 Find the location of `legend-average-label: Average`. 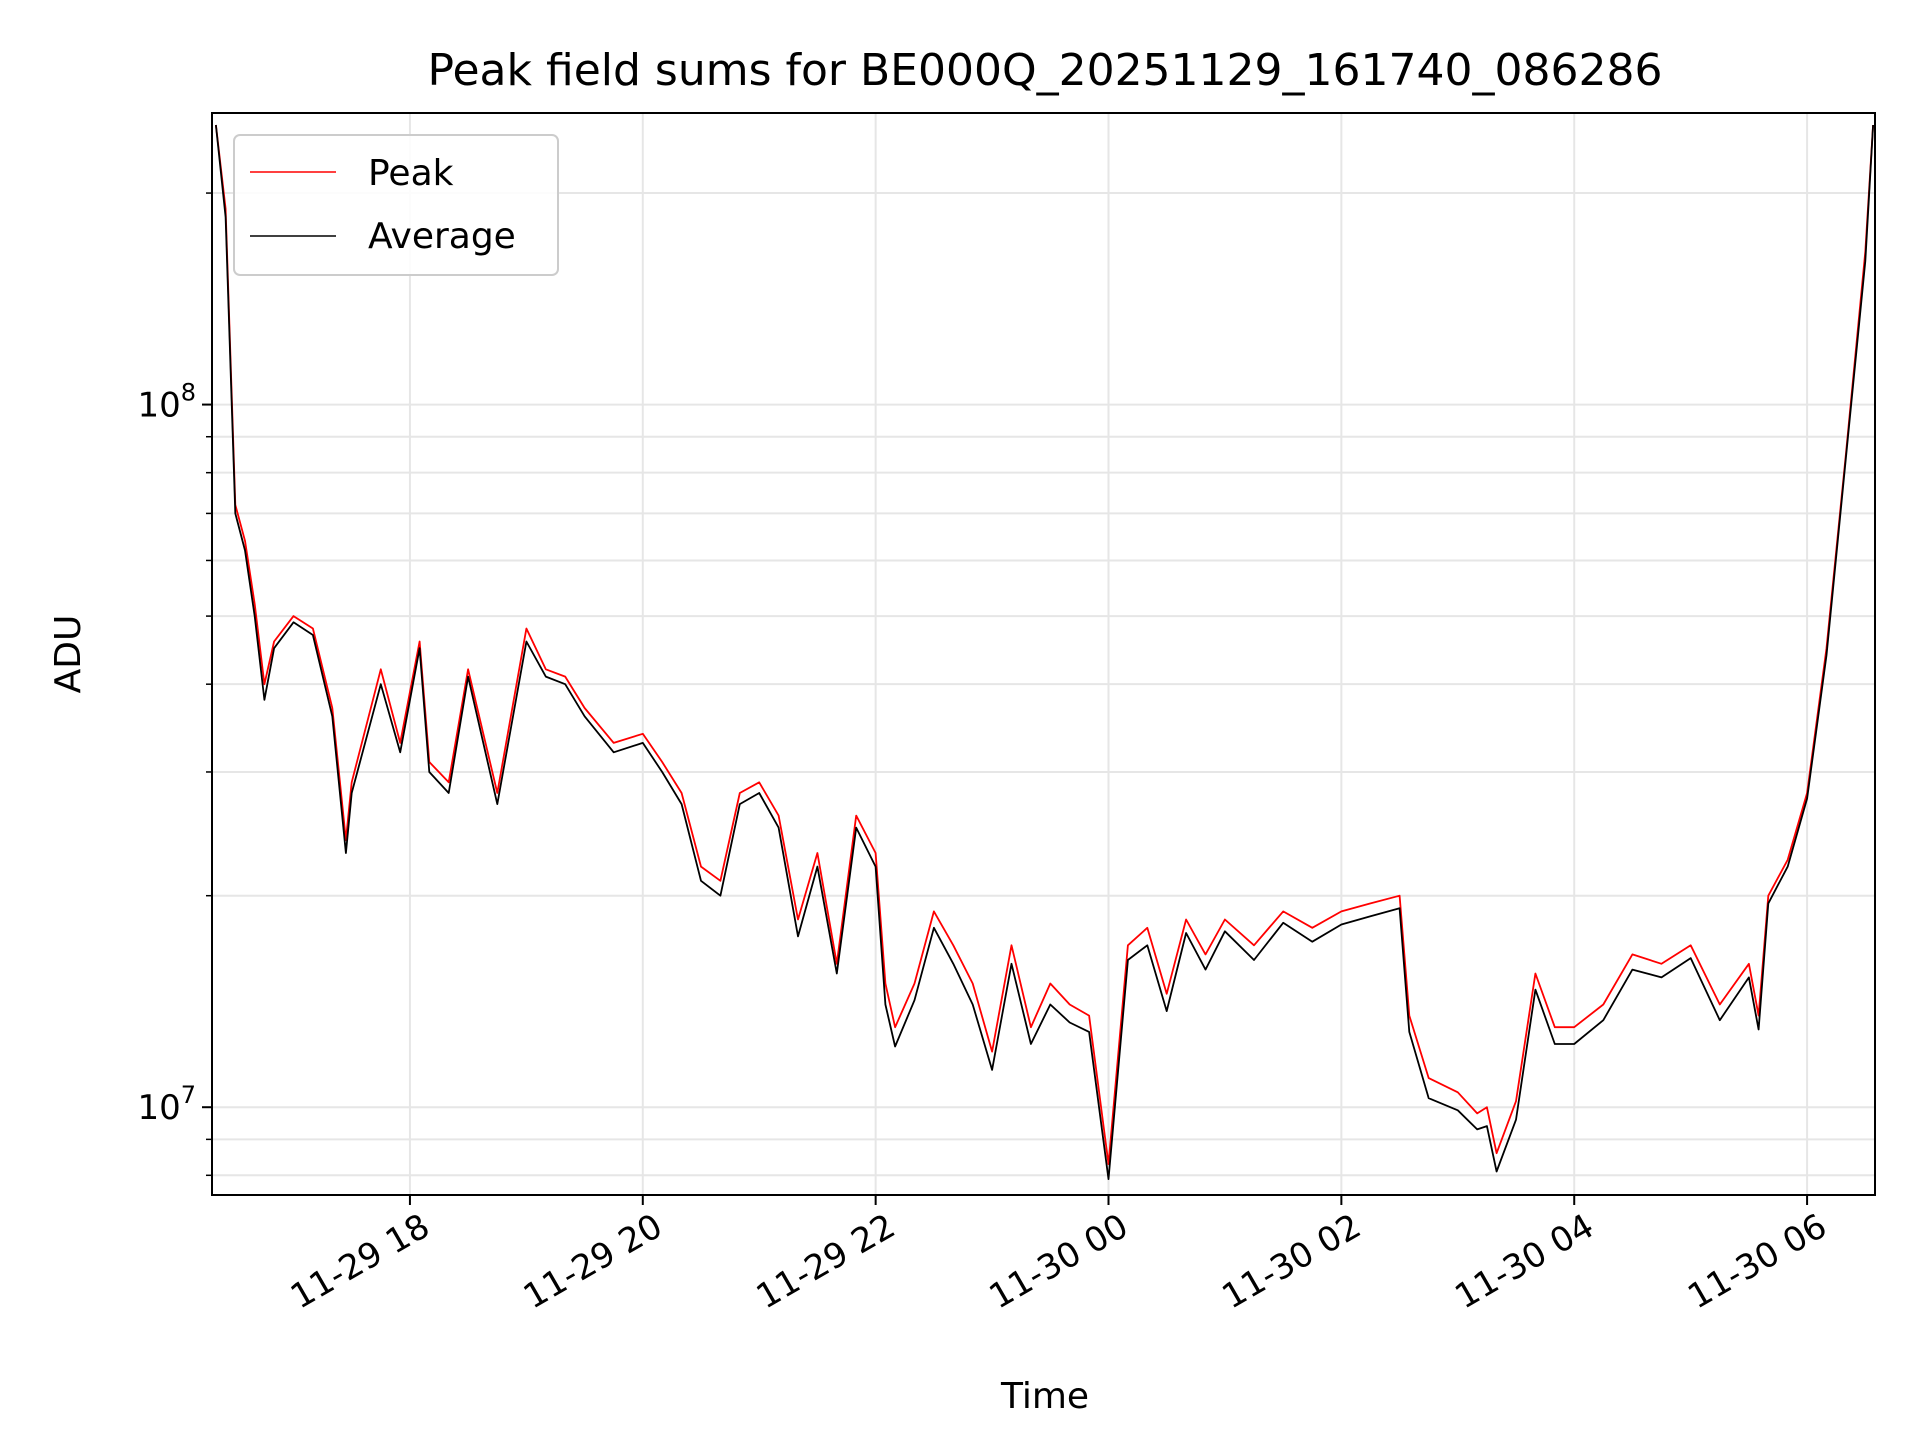

legend-average-label: Average is located at coordinates (442, 236).